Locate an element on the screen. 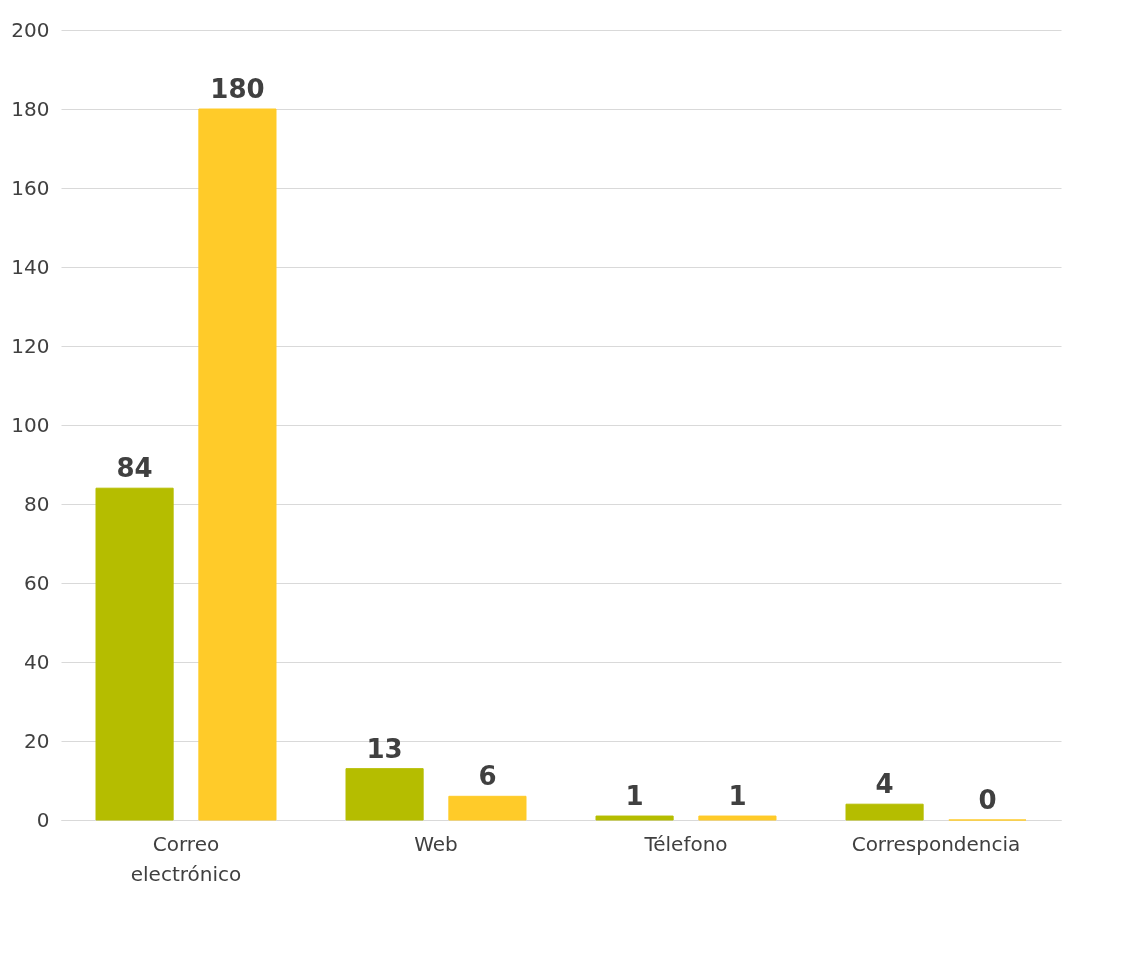  x-tick-label: Correo electrónico is located at coordinates (186, 858).